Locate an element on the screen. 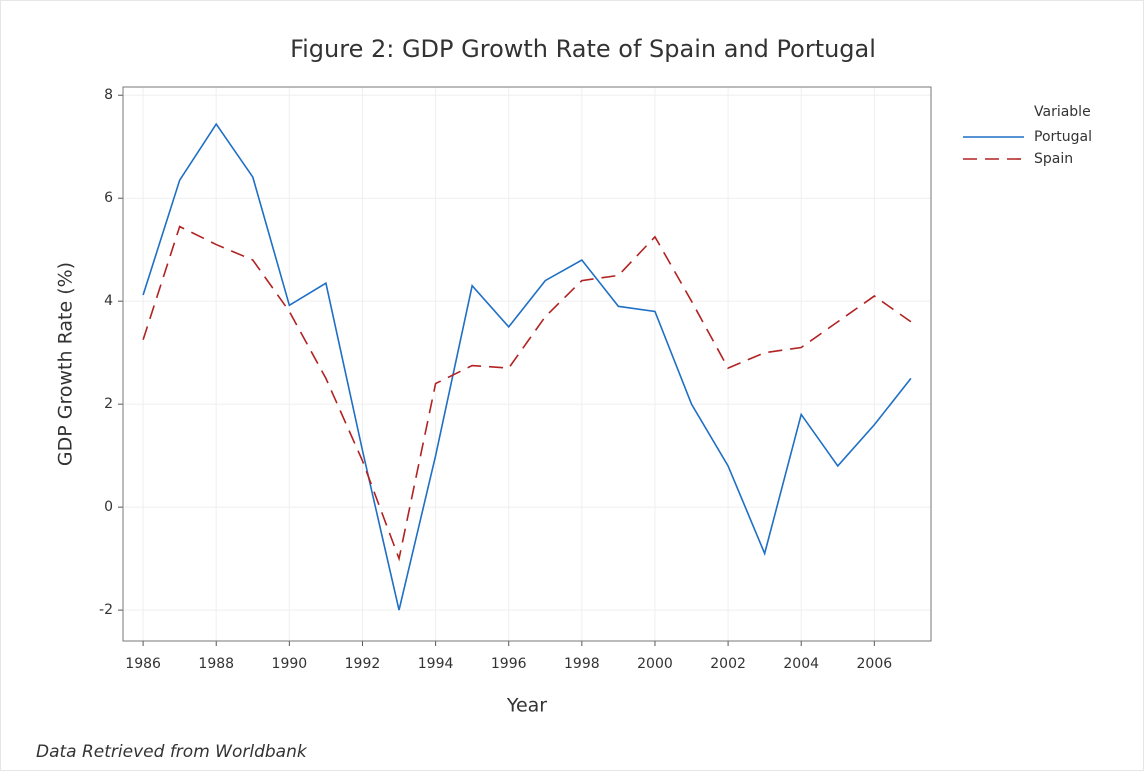  y-tick-label: 8 is located at coordinates (108, 95).